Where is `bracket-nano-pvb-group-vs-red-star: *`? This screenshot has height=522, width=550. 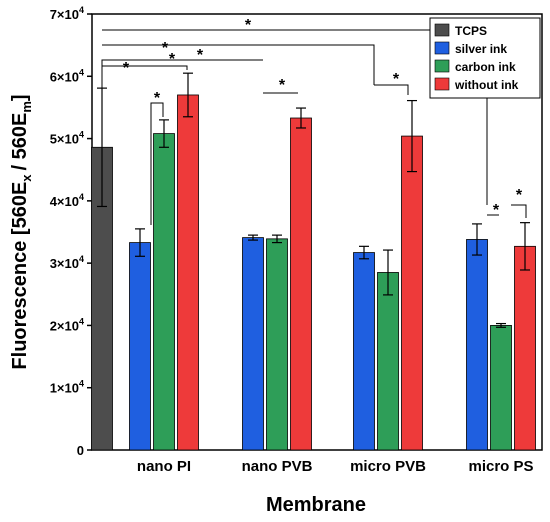
bracket-nano-pvb-group-vs-red-star: * is located at coordinates (282, 85).